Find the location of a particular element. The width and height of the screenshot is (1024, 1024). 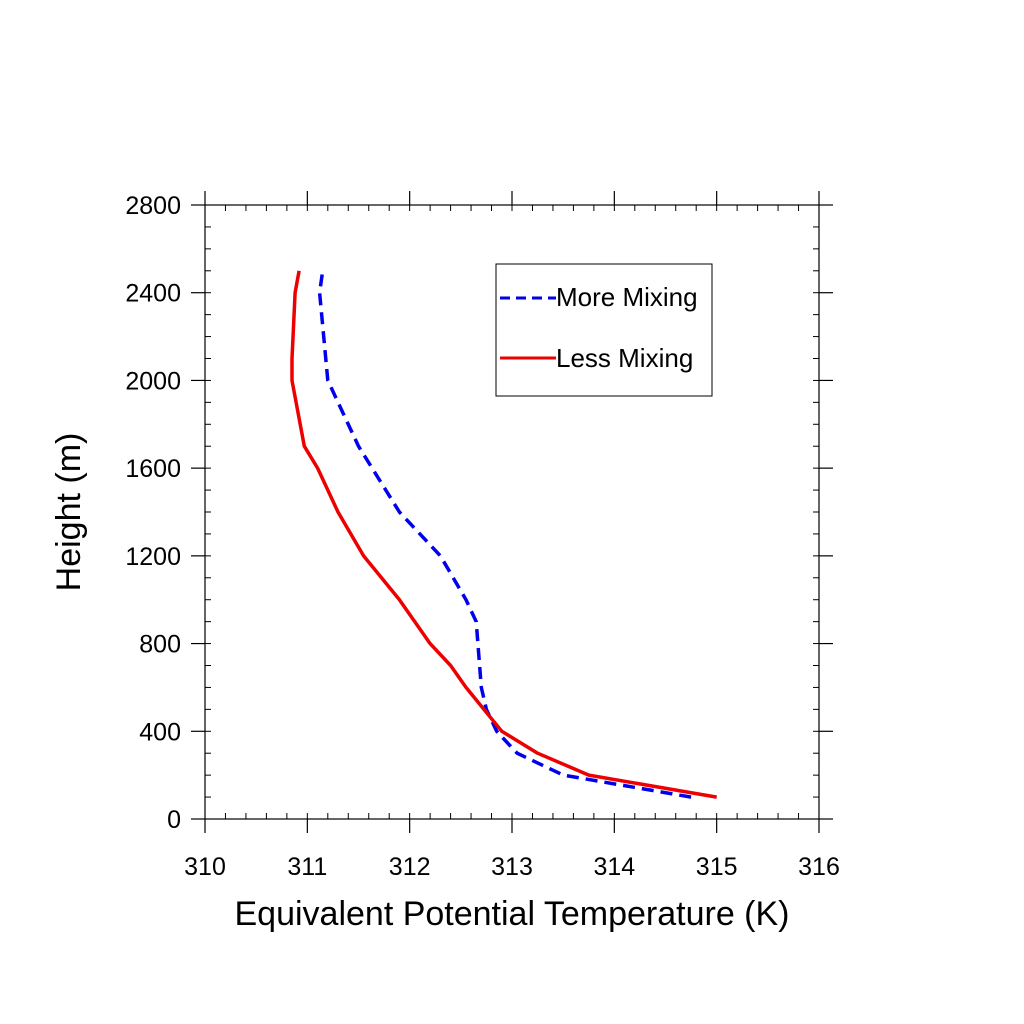

y-tick-label: 0 is located at coordinates (174, 820).